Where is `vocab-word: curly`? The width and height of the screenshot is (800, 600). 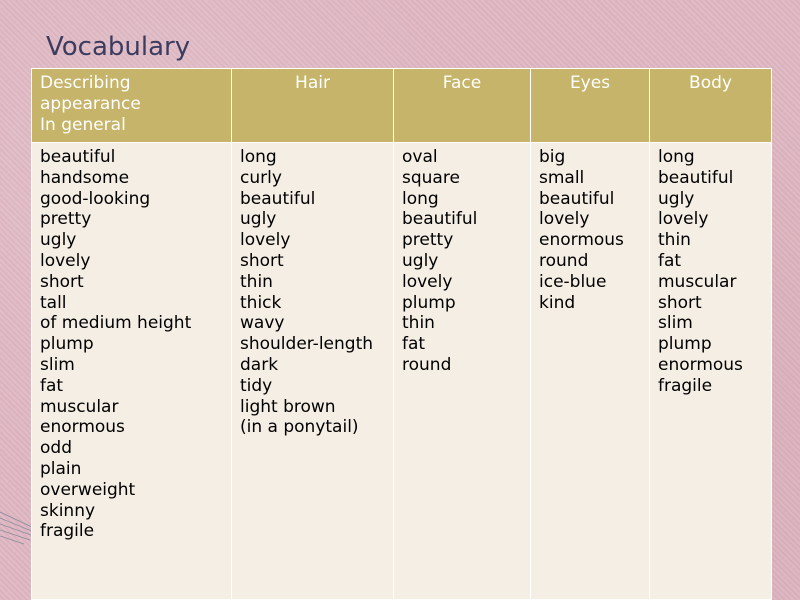 vocab-word: curly is located at coordinates (261, 177).